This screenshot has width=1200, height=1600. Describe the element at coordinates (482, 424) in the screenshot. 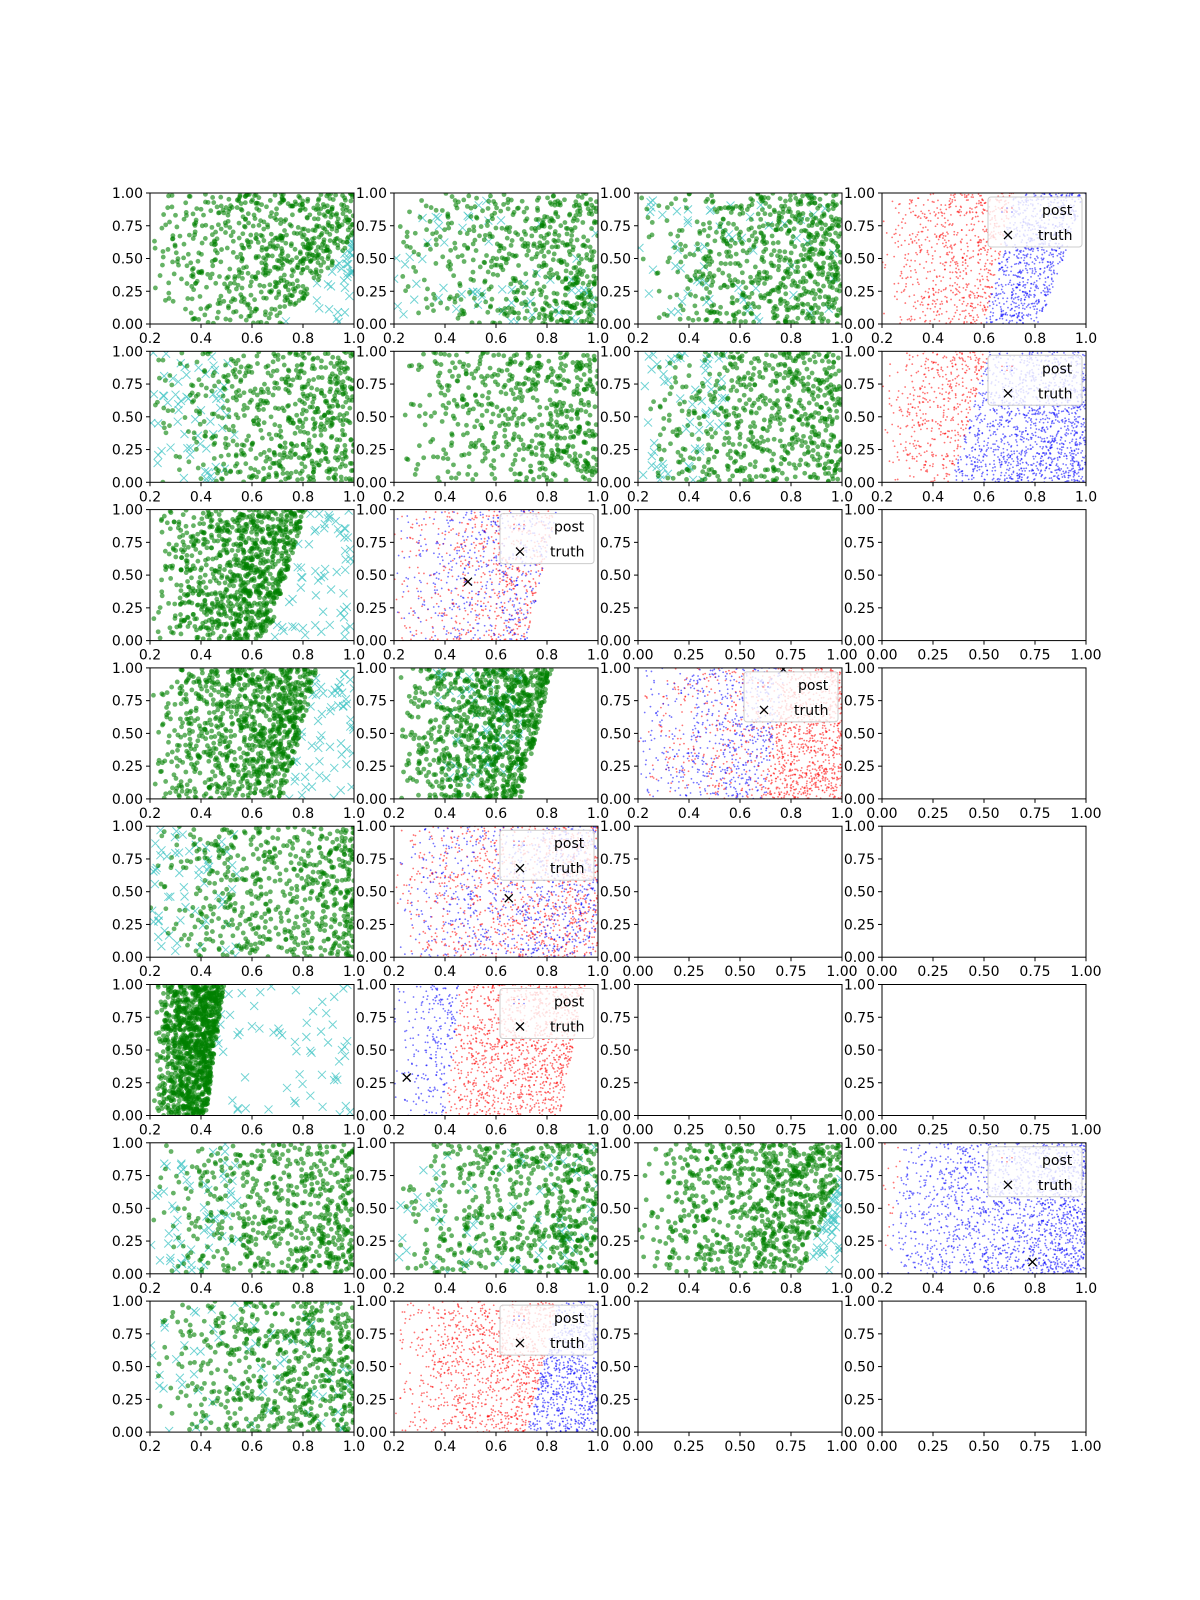

I see `axis-ticks: 0.2 0.4 0.6 0.8 1.00.000.250.500.751.00` at that location.